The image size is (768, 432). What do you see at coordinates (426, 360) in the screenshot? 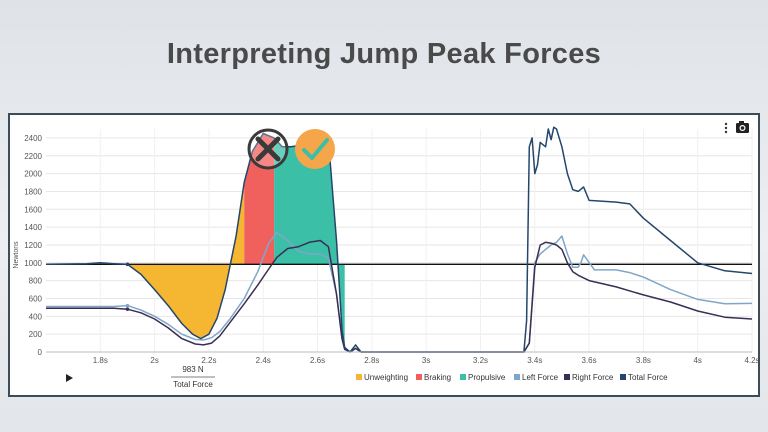
I see `x-tick-label: 3s` at bounding box center [426, 360].